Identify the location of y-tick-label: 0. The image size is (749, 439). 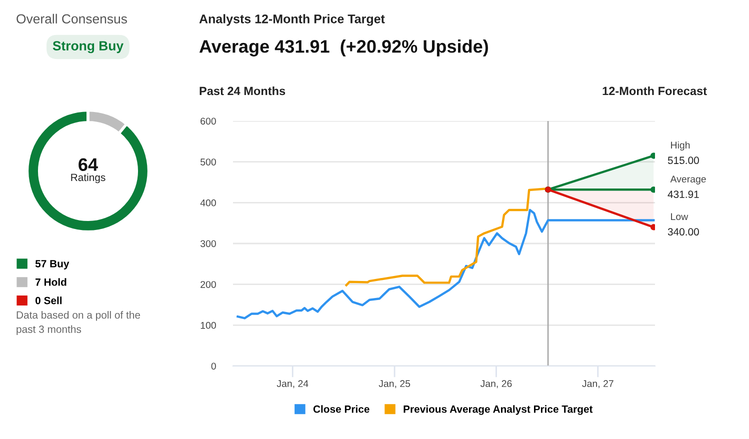
(213, 366).